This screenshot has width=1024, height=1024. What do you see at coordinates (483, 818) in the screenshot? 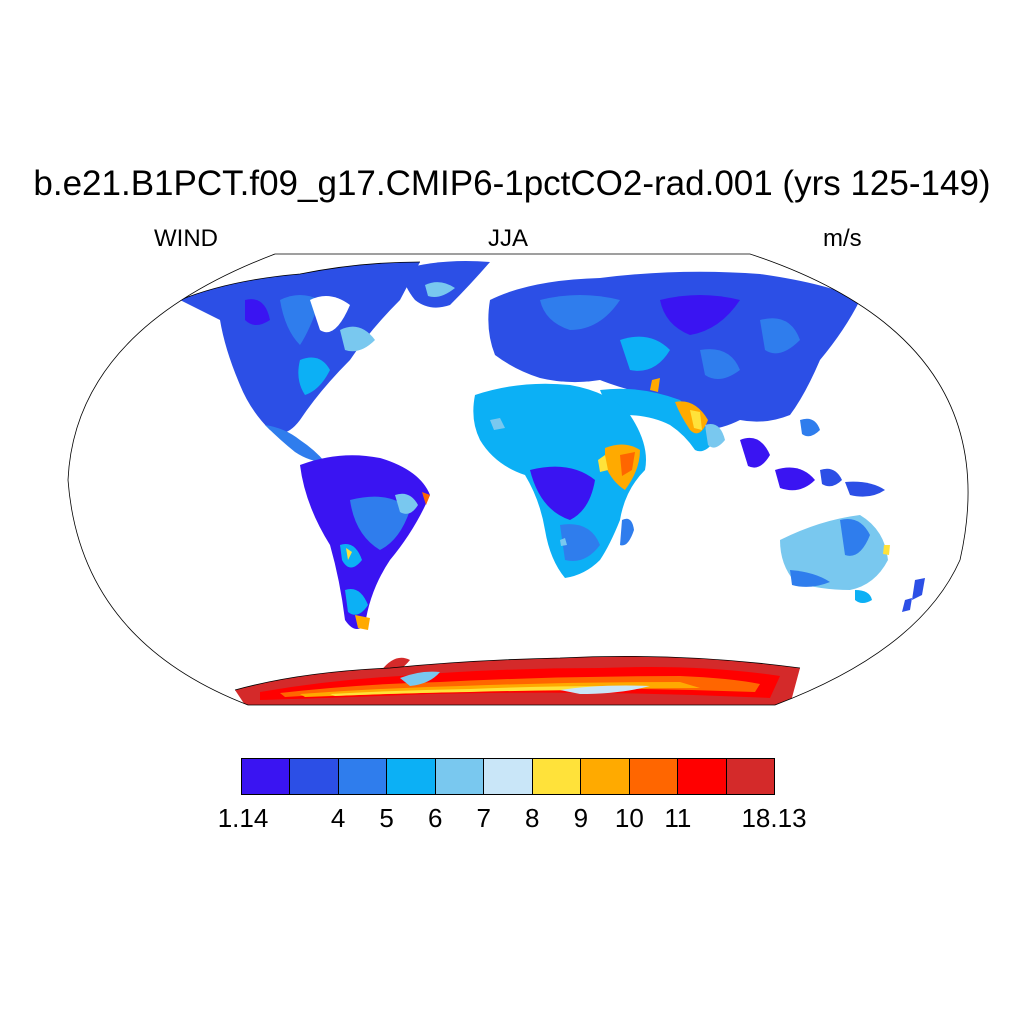
I see `colorbar-tick-label: 7` at bounding box center [483, 818].